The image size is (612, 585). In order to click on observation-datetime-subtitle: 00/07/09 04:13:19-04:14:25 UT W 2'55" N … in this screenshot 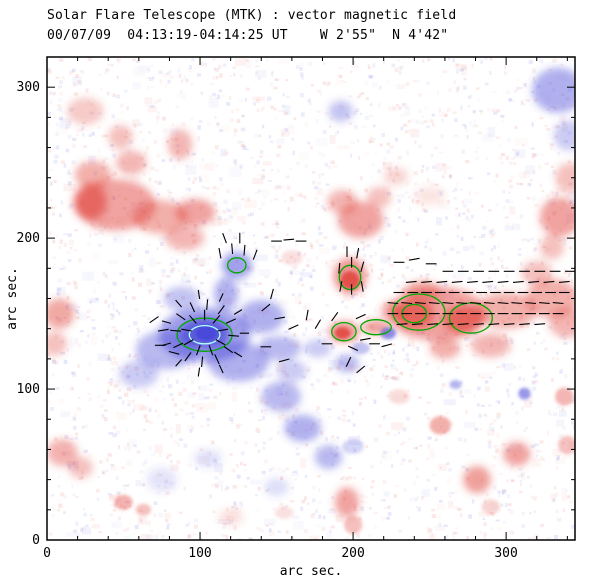, I will do `click(248, 35)`.